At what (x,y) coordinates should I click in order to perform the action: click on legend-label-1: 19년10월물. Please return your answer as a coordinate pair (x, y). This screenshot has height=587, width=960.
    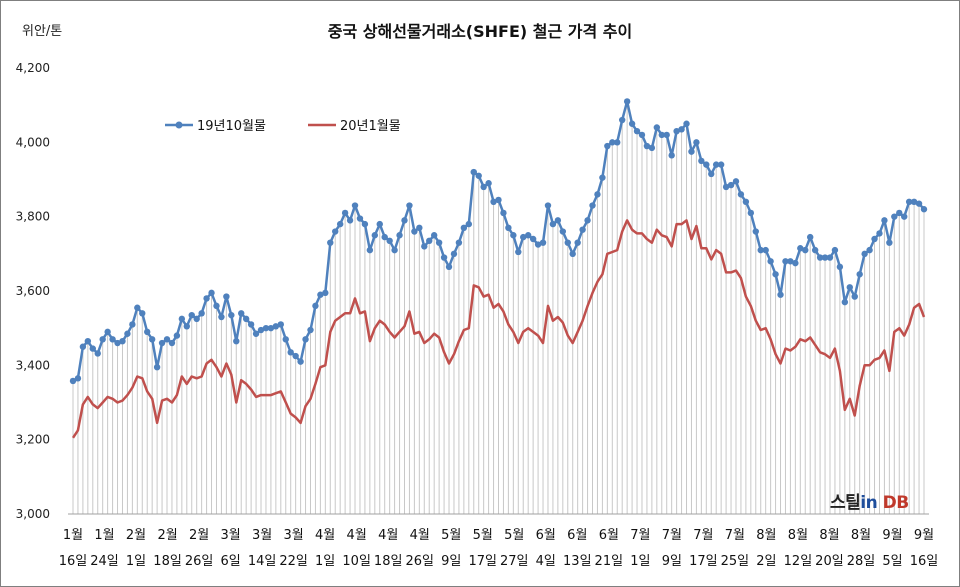
    Looking at the image, I should click on (231, 126).